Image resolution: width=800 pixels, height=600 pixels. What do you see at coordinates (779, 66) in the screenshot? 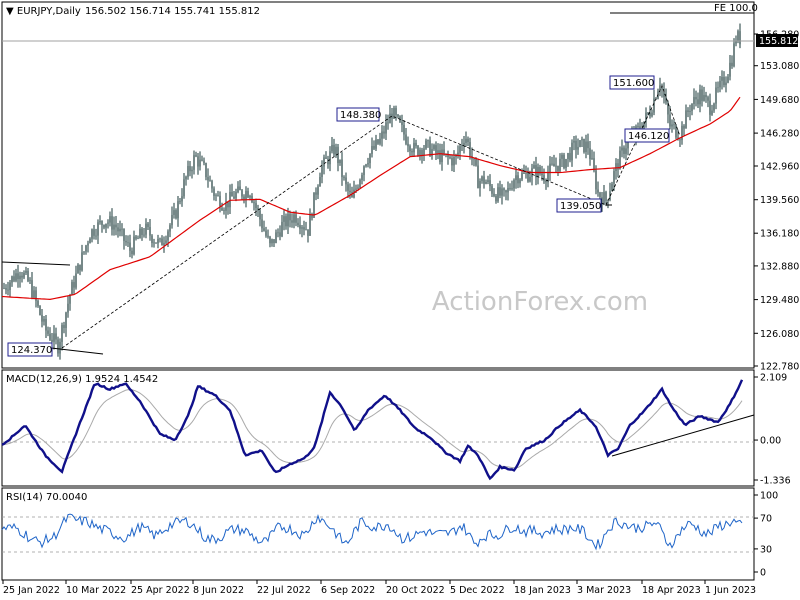
I see `svg-text: 153.080` at bounding box center [779, 66].